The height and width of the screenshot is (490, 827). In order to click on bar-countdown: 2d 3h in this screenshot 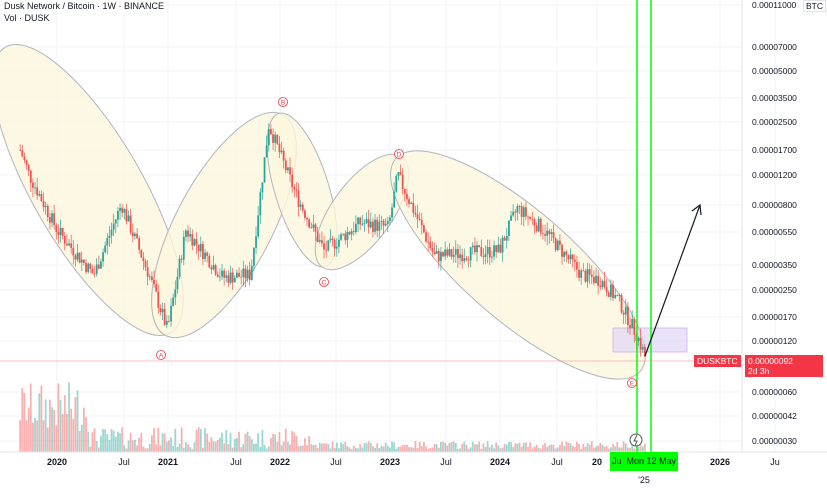, I will do `click(759, 371)`.